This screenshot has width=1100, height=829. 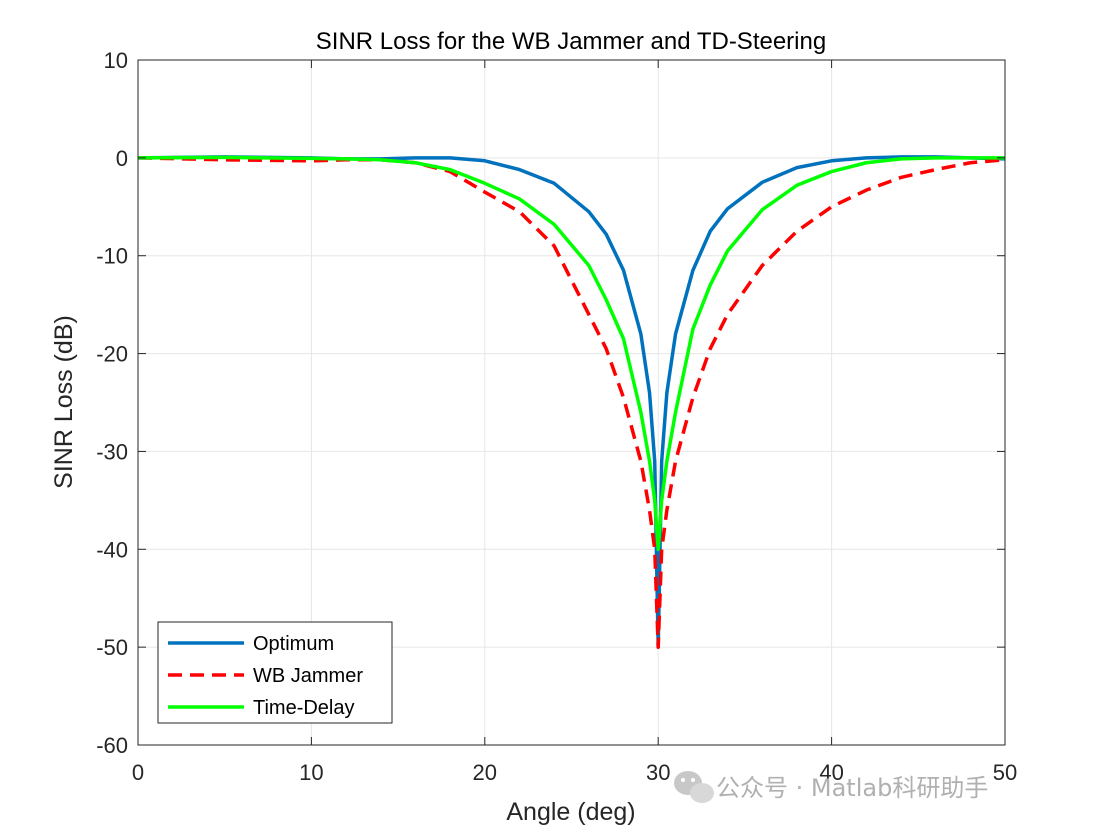 I want to click on y-tick-label: 0, so click(x=122, y=158).